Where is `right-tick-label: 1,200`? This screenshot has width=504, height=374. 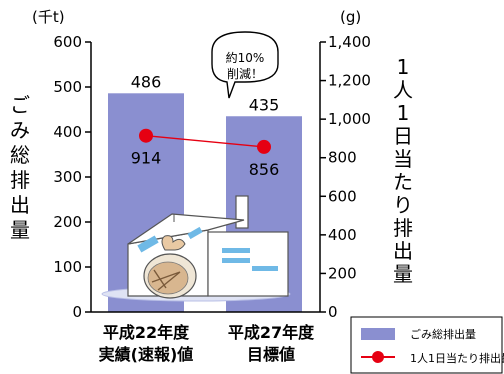
right-tick-label: 1,200 is located at coordinates (349, 81).